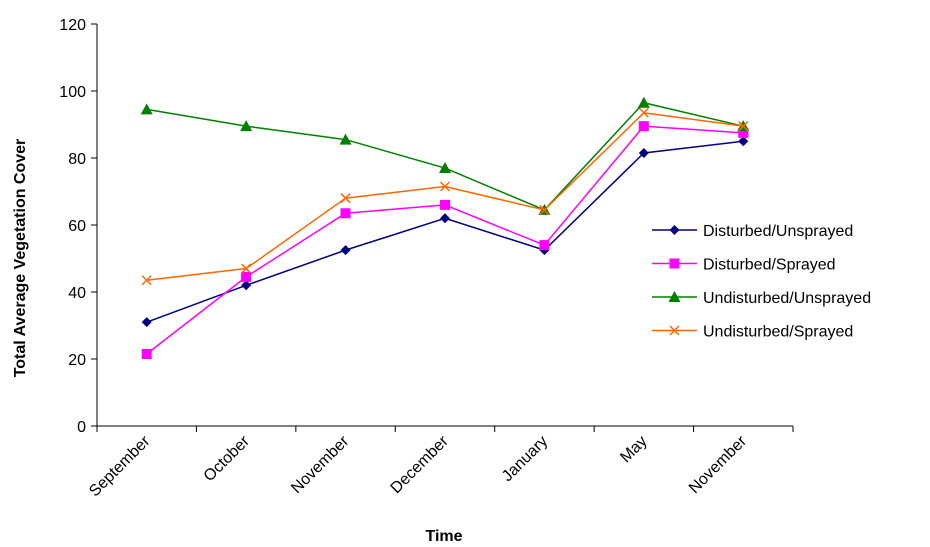  Describe the element at coordinates (778, 332) in the screenshot. I see `legend-label: Undisturbed/Sprayed` at that location.